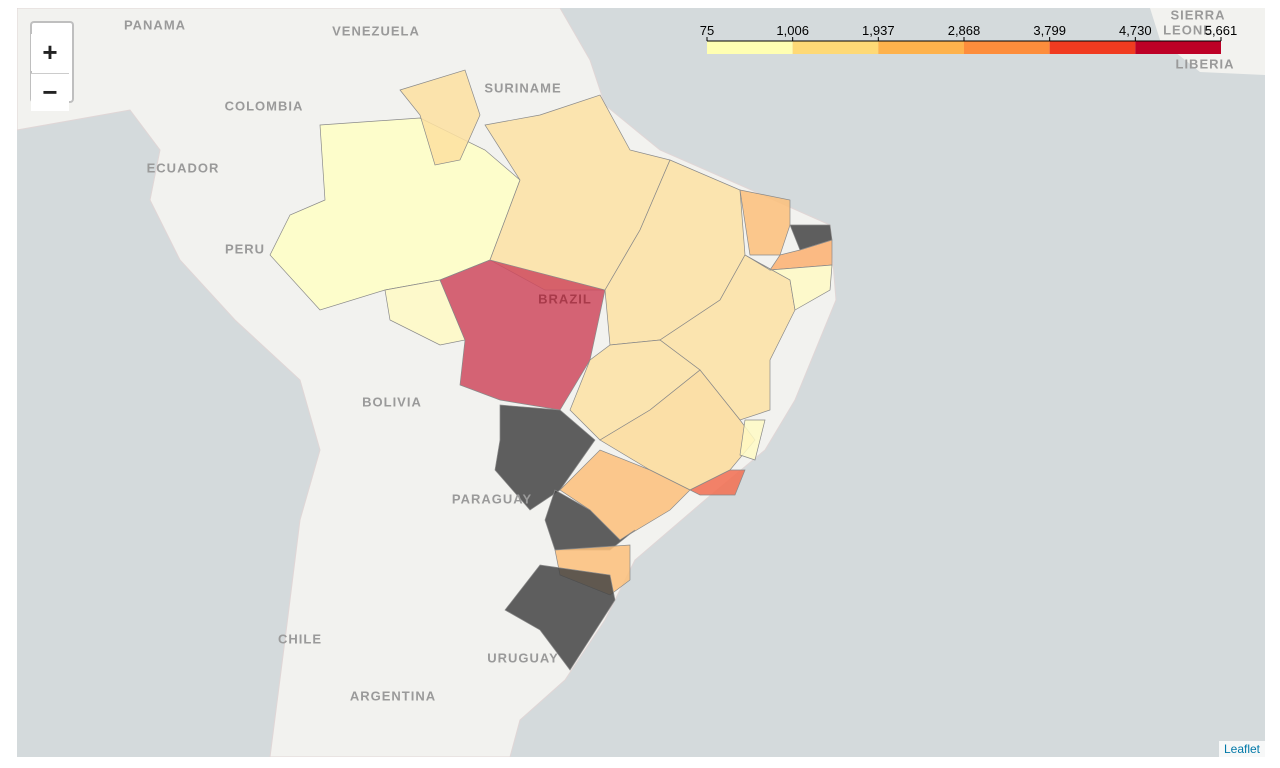 The width and height of the screenshot is (1280, 768). Describe the element at coordinates (183, 167) in the screenshot. I see `place-label: ECUADOR` at that location.